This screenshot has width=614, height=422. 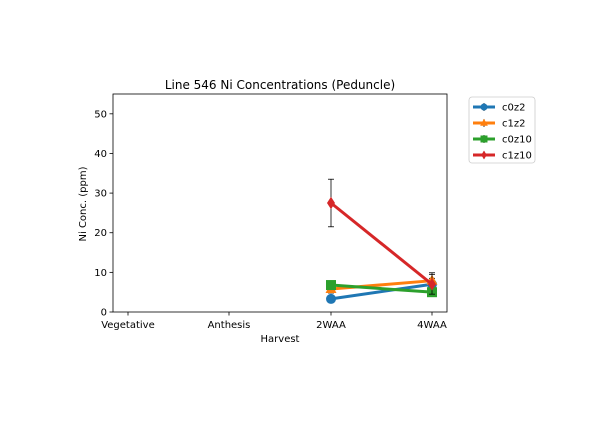 What do you see at coordinates (381, 288) in the screenshot?
I see `series-line-c0z10` at bounding box center [381, 288].